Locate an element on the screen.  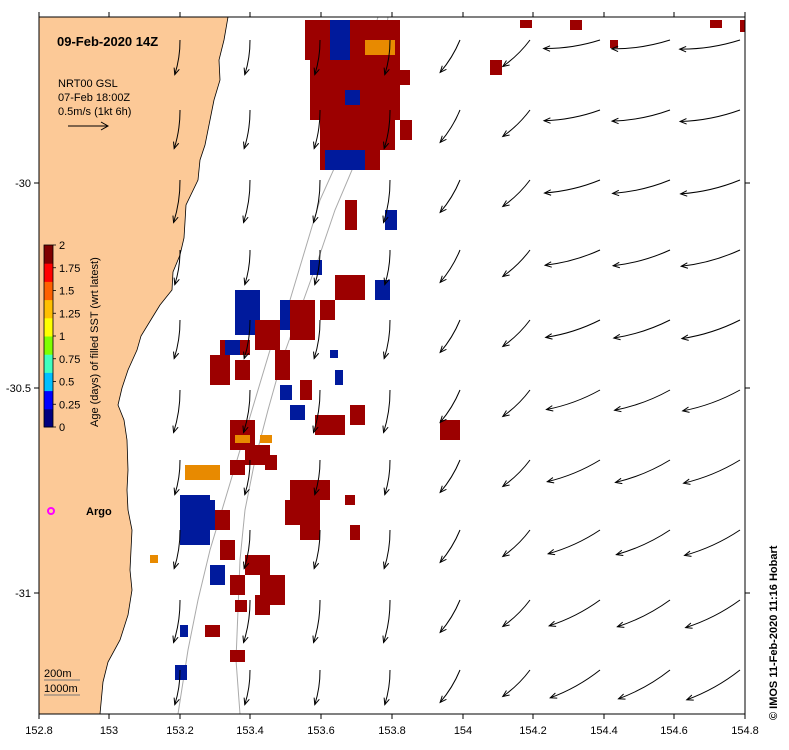
y-tick-label: -30 is located at coordinates (23, 184).